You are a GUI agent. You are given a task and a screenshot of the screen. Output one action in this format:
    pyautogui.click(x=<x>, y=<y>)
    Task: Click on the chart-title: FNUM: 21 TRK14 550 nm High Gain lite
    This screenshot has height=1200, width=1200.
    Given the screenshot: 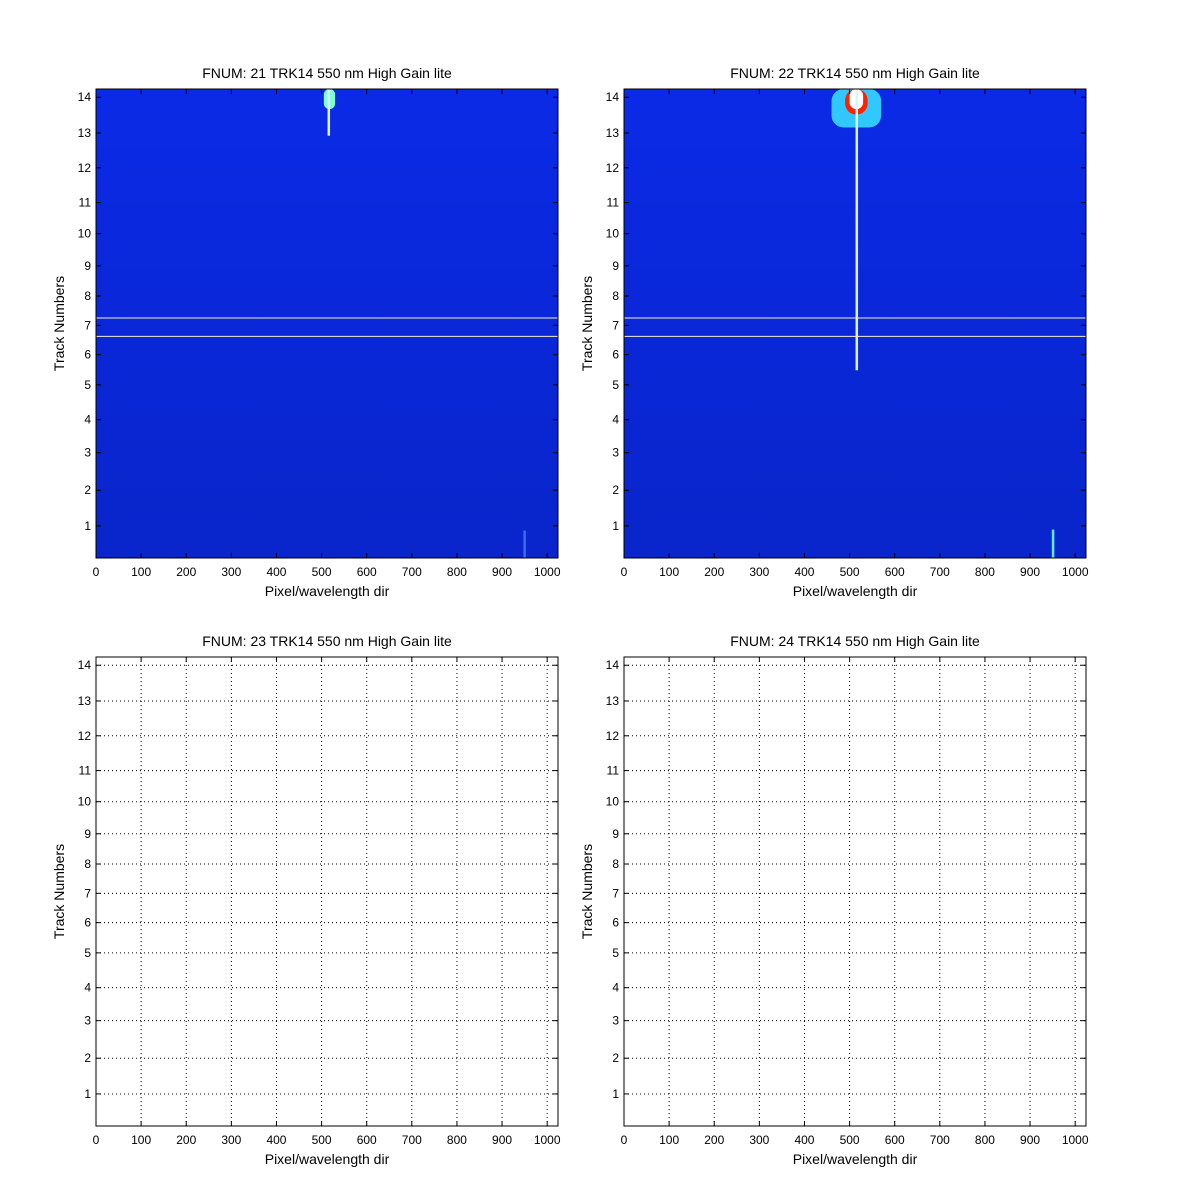 What is the action you would take?
    pyautogui.click(x=327, y=73)
    